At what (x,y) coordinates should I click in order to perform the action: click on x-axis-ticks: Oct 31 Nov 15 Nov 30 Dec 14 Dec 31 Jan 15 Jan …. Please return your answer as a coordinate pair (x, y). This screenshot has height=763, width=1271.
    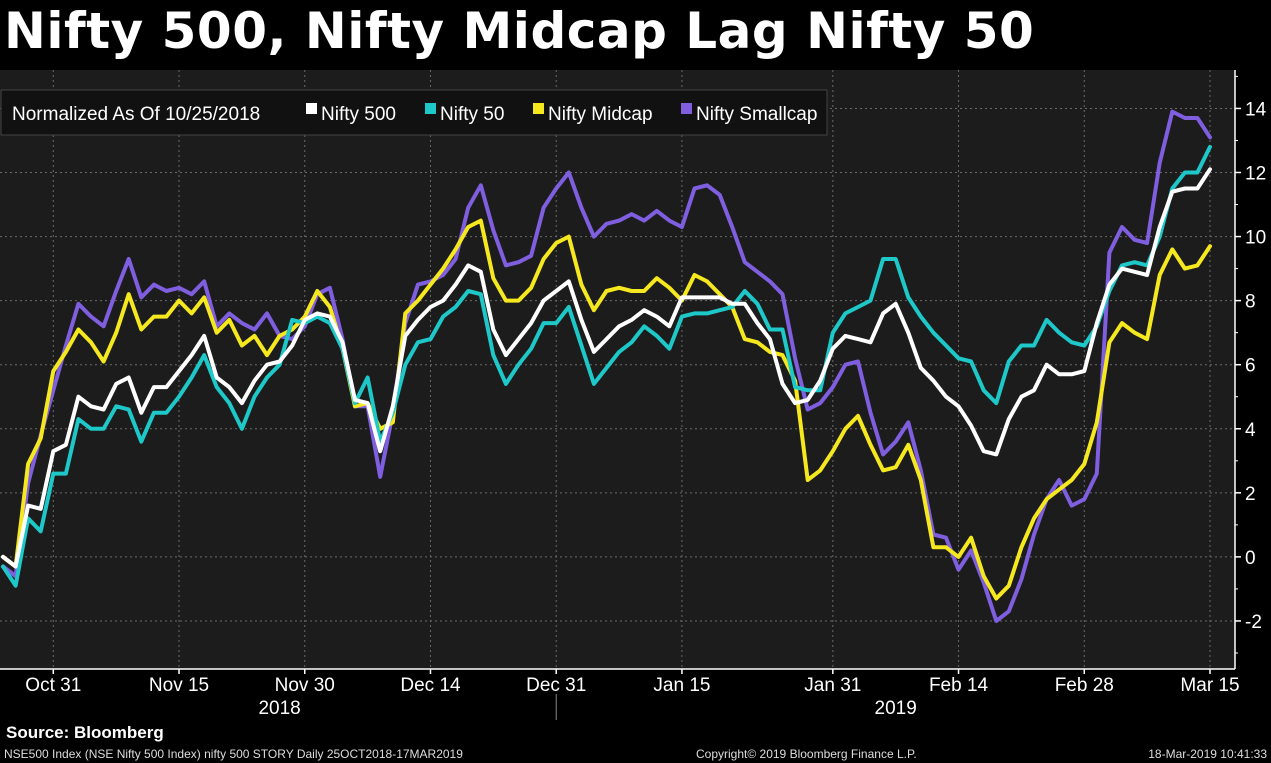
    Looking at the image, I should click on (632, 682).